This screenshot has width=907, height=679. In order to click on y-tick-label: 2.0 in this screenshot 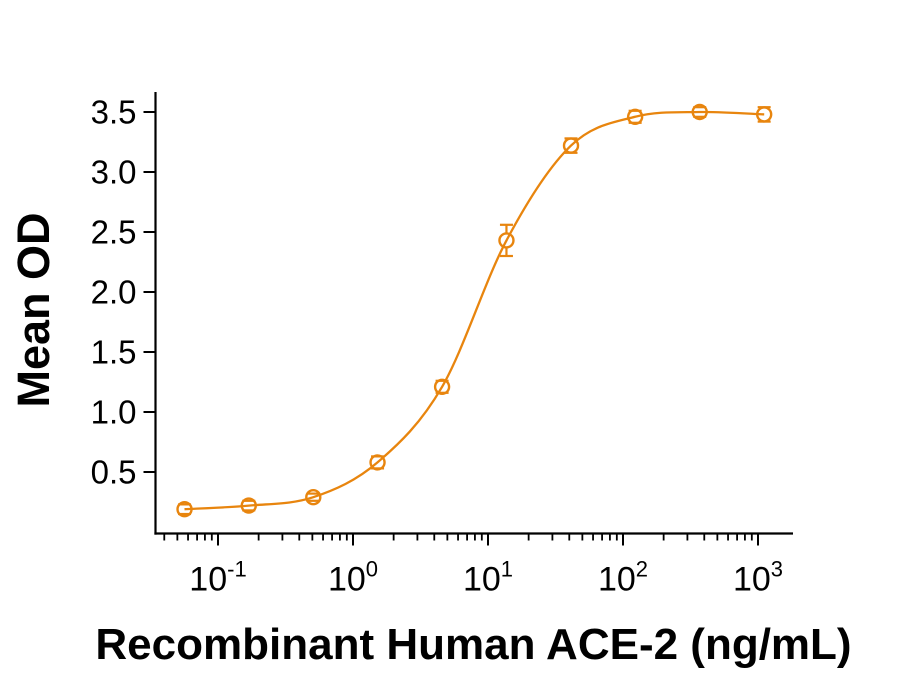, I will do `click(114, 292)`.